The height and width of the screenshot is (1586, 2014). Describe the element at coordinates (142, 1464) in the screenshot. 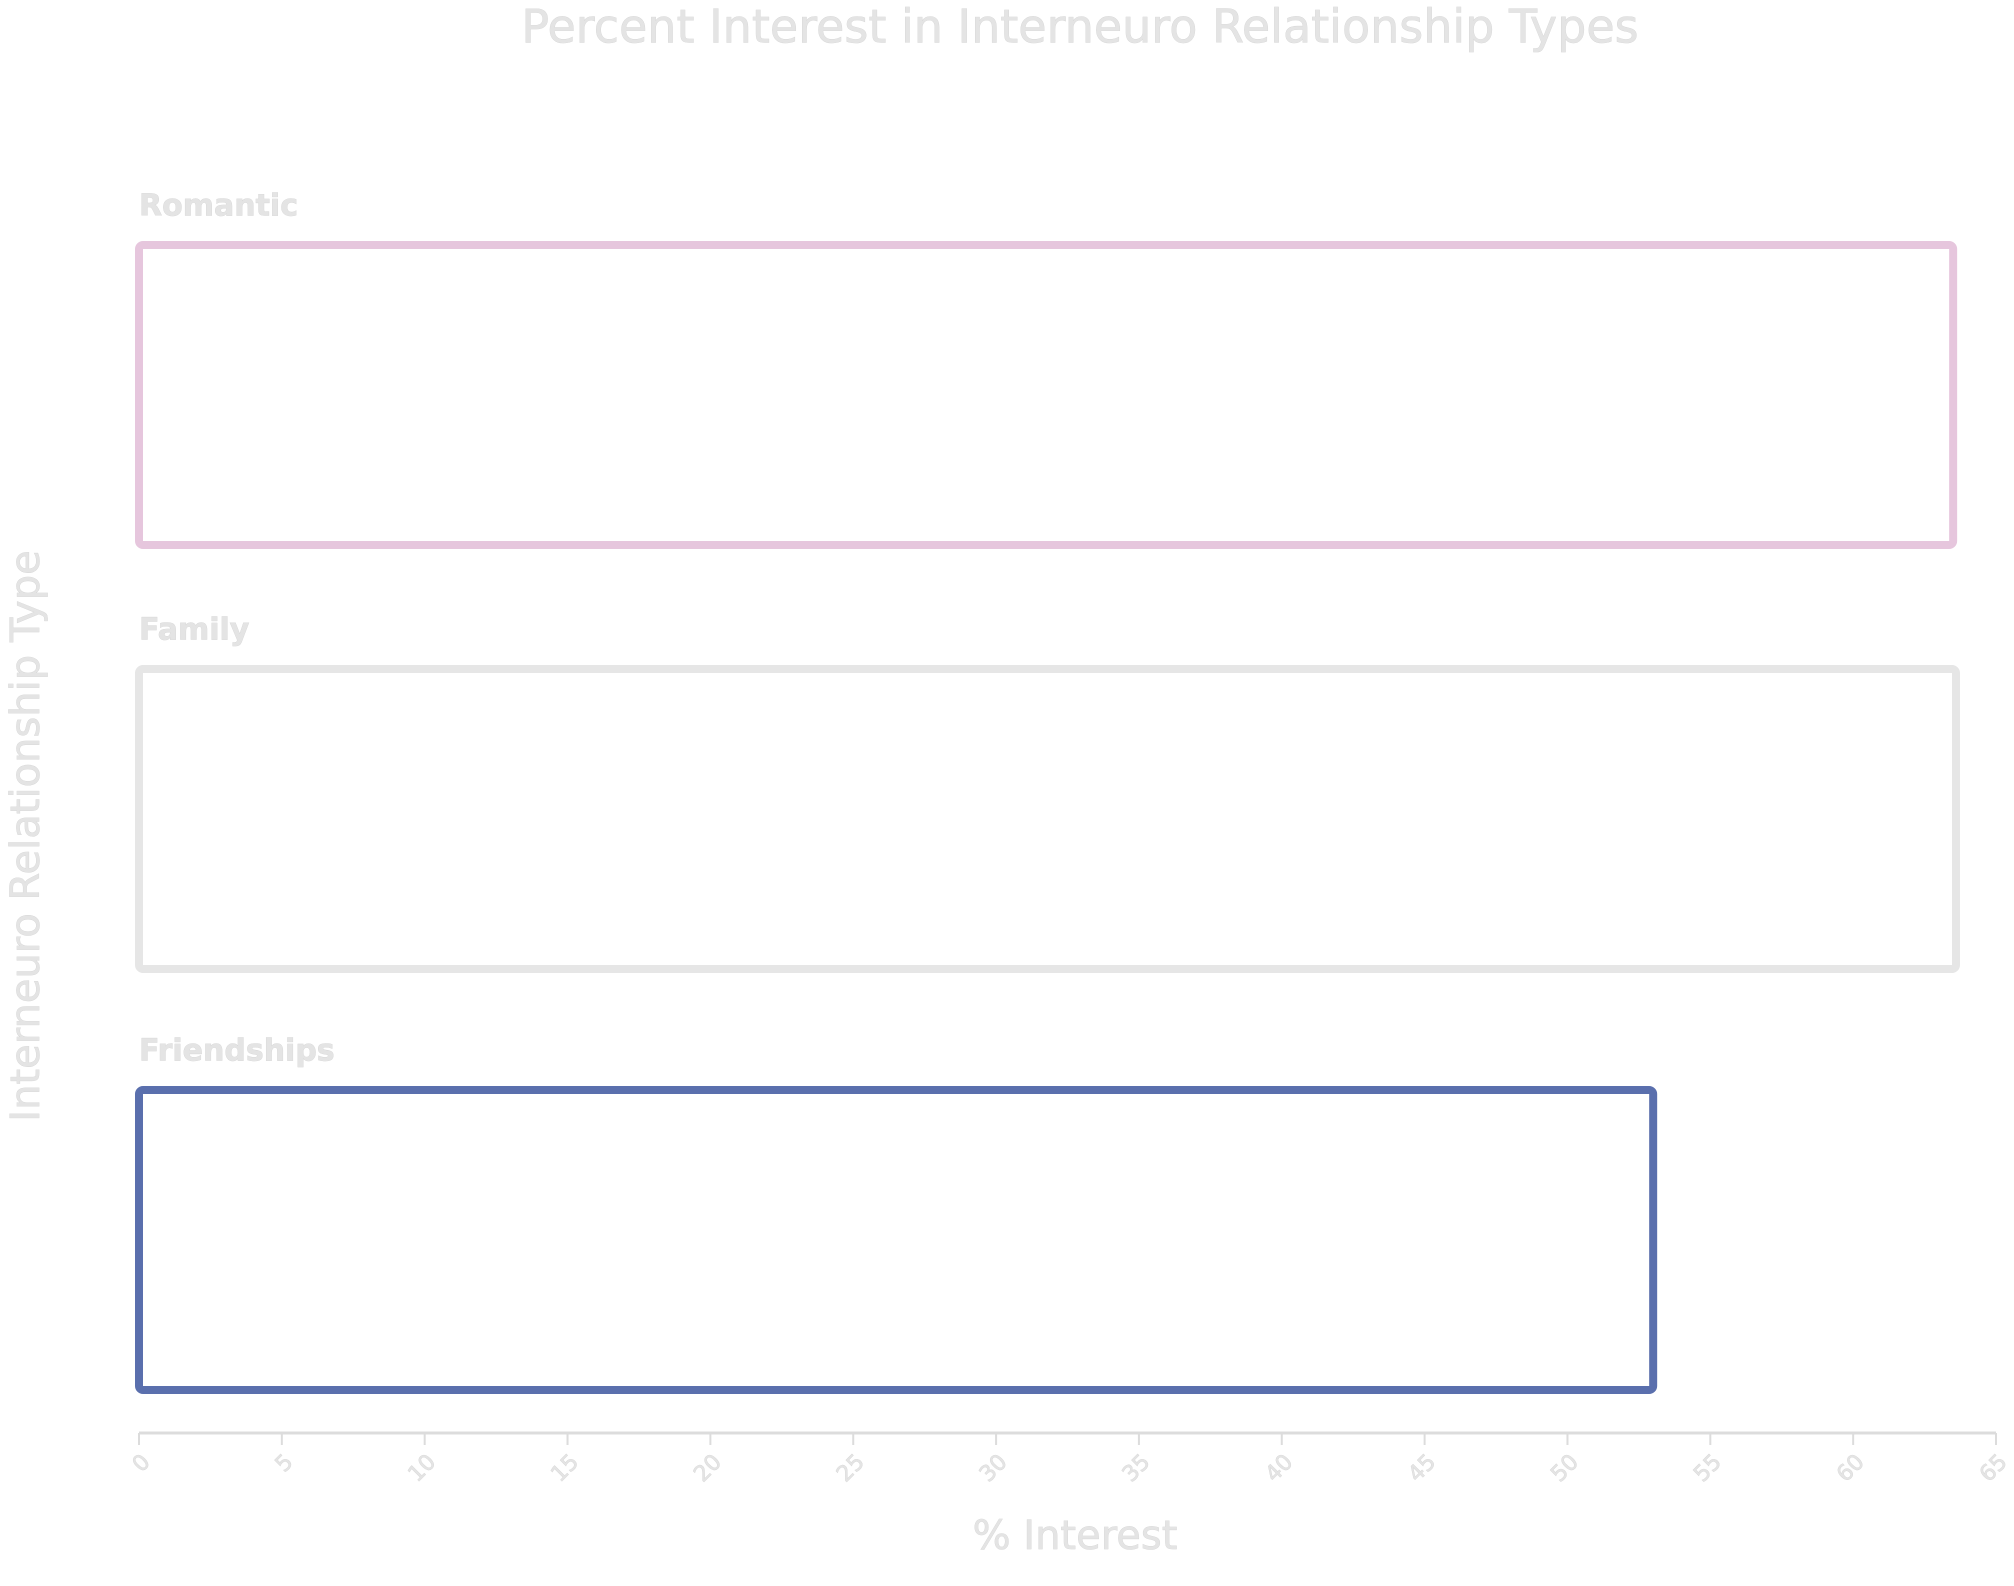

I see `x-tick-label: 0` at that location.